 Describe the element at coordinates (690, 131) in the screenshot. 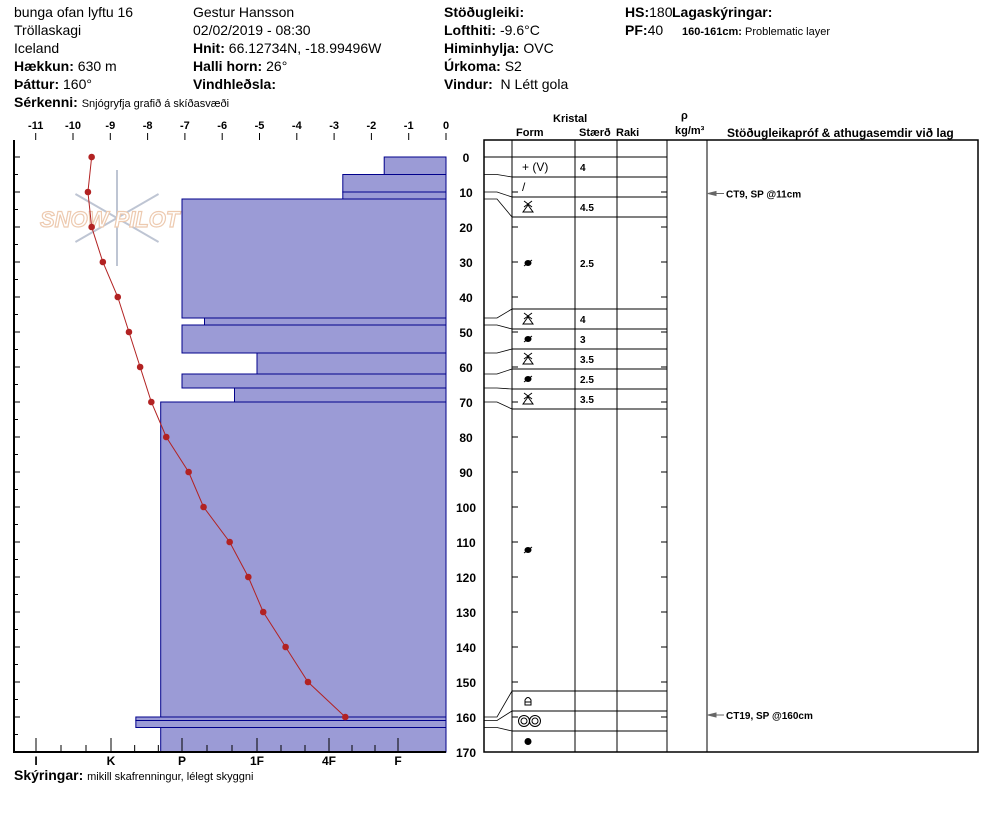

I see `density-unit-header: kg/m³` at that location.